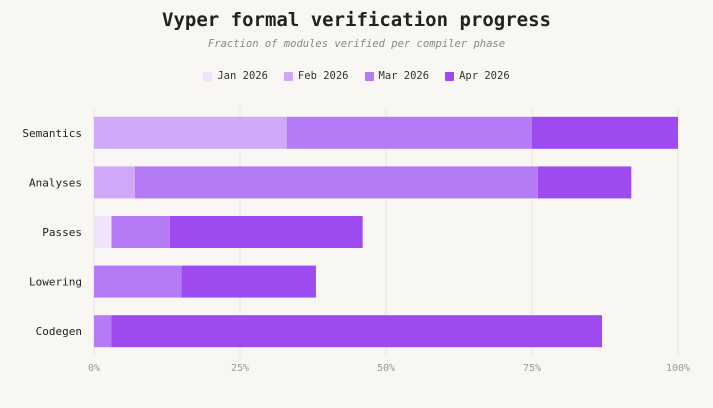 The width and height of the screenshot is (713, 408). I want to click on legend-item-3: Mar 2026, so click(397, 76).